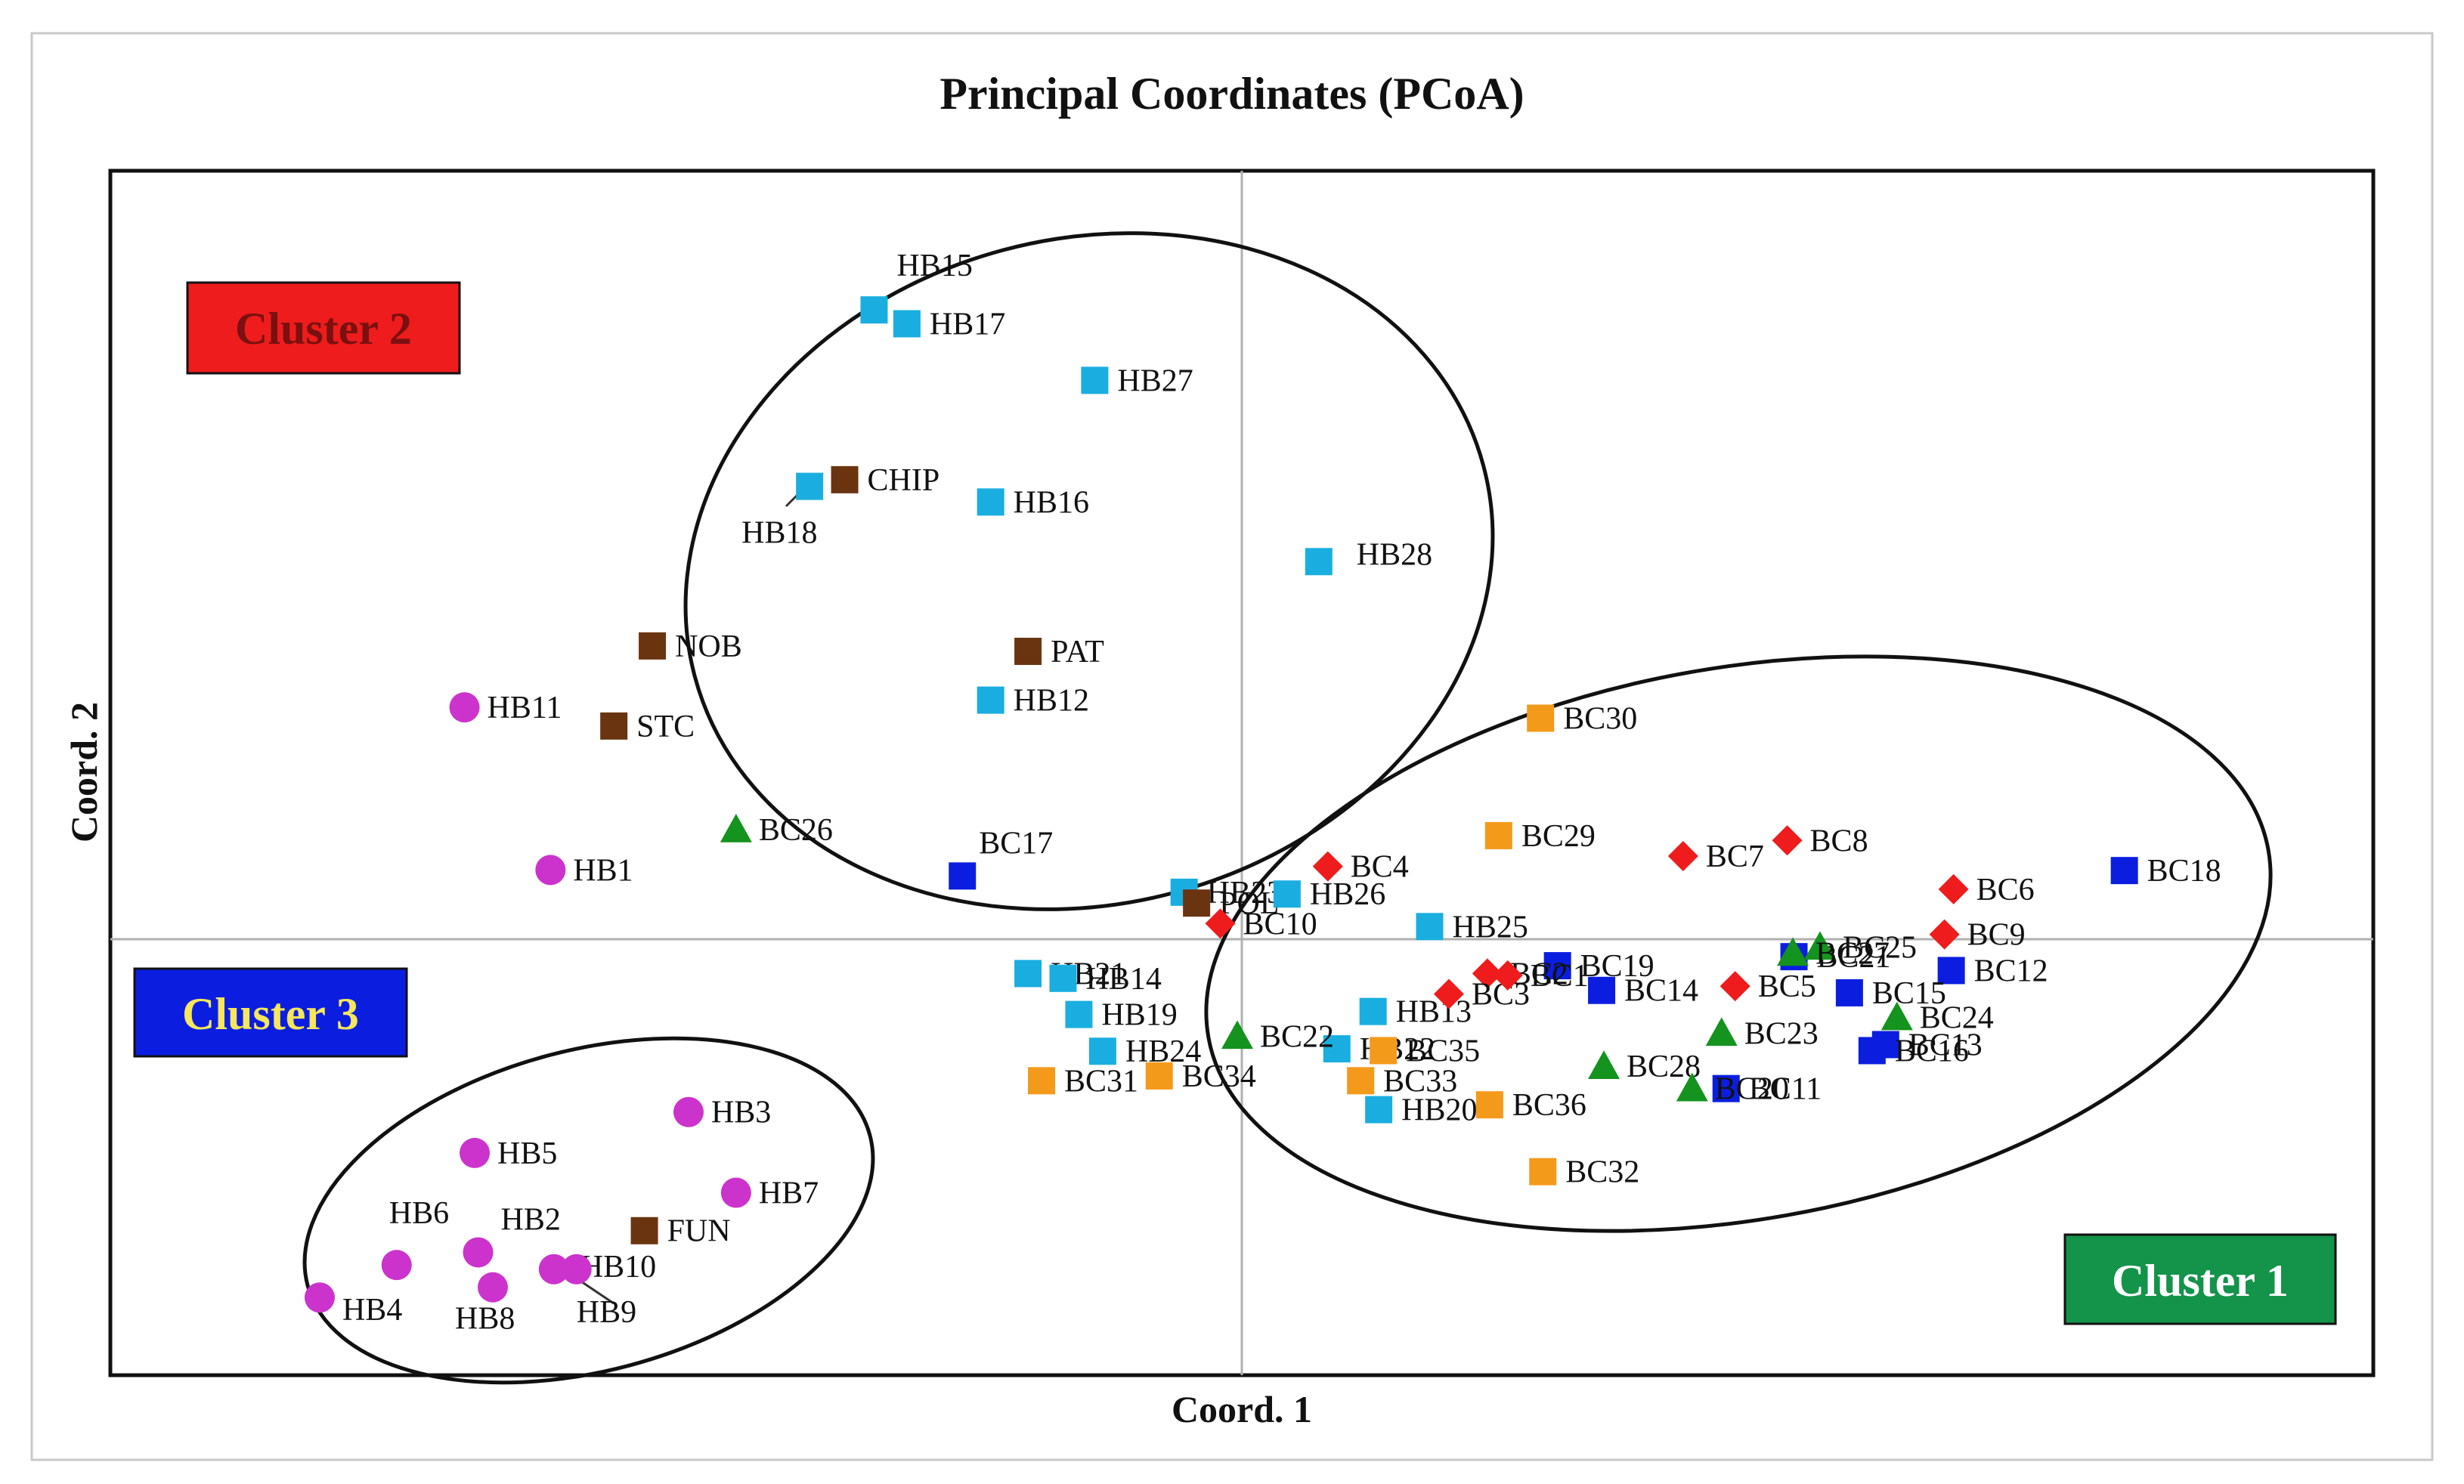 Image resolution: width=2464 pixels, height=1484 pixels. I want to click on point-label-bc10: BC10, so click(1280, 924).